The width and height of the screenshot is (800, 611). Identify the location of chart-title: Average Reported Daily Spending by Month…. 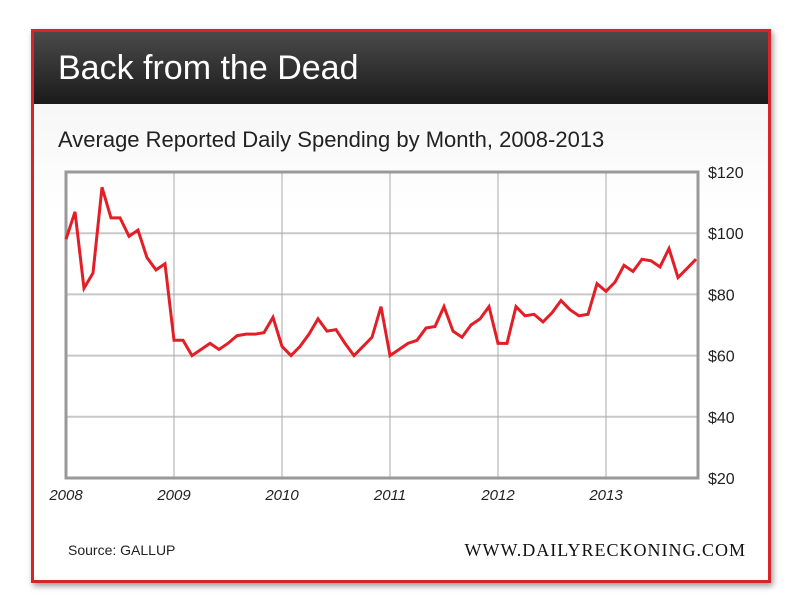
(331, 139).